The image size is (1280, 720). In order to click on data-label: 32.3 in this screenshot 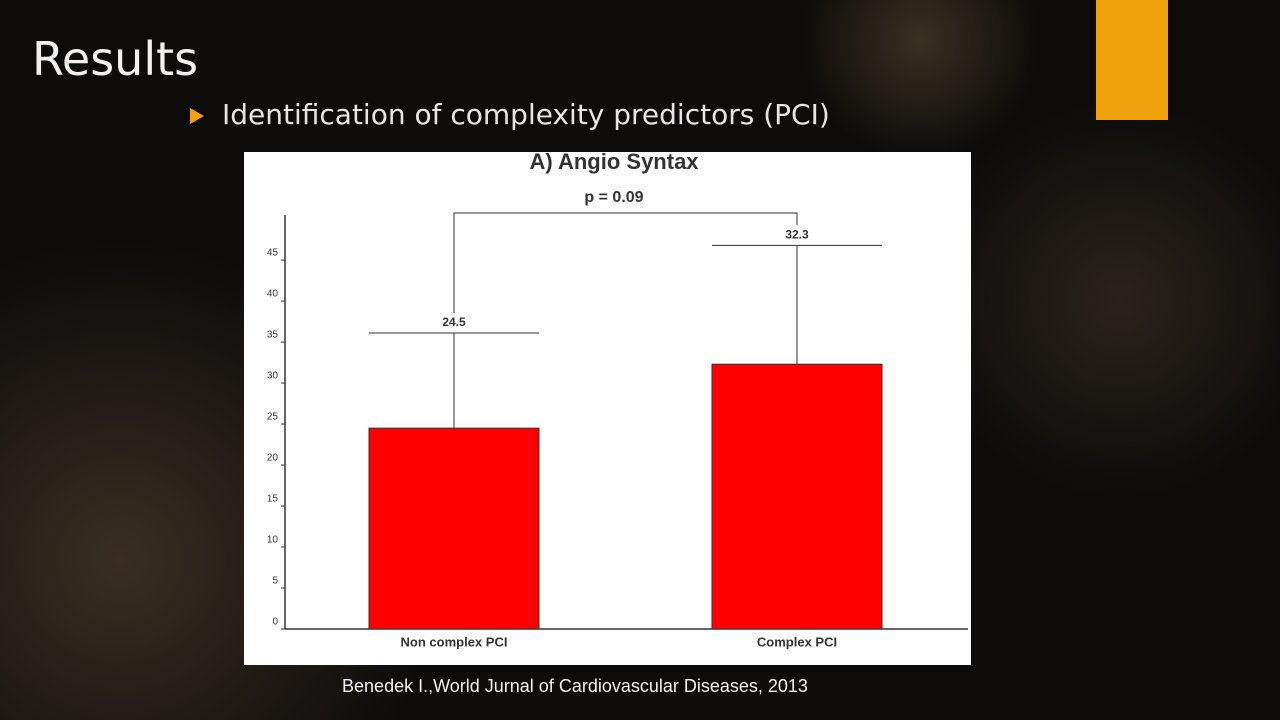, I will do `click(797, 235)`.